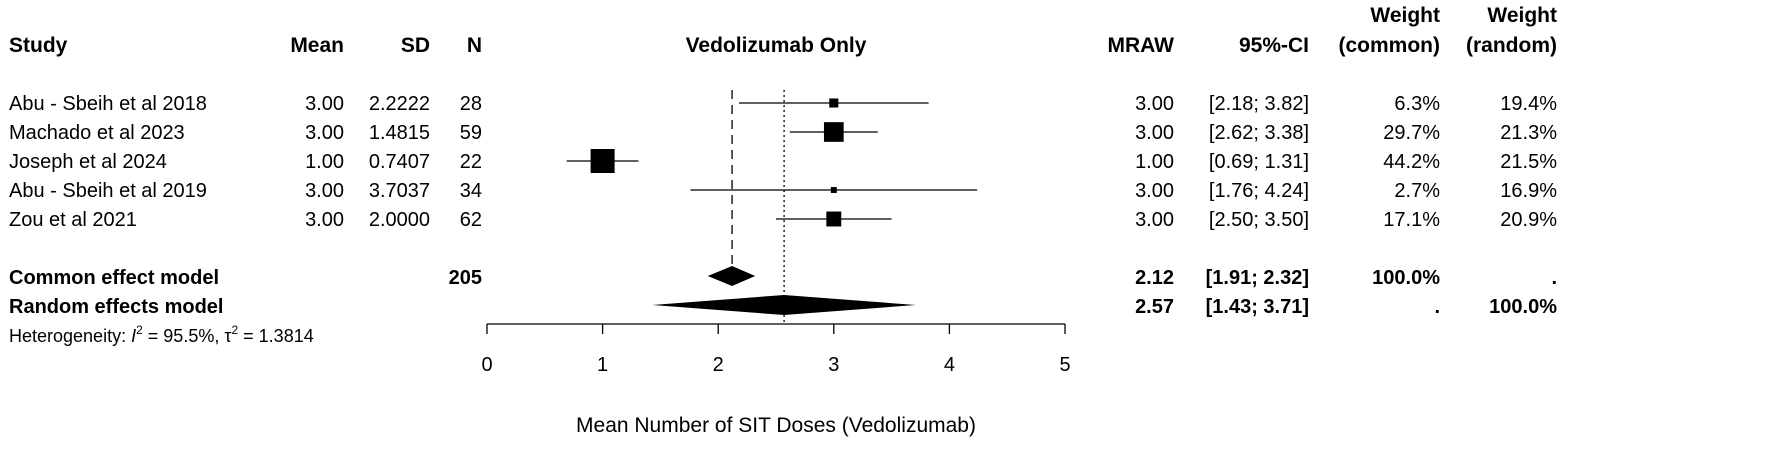 The width and height of the screenshot is (1772, 469). Describe the element at coordinates (161, 334) in the screenshot. I see `heterogeneity-text: Heterogeneity: I2 = 95.5%, τ2 = 1.3814` at that location.